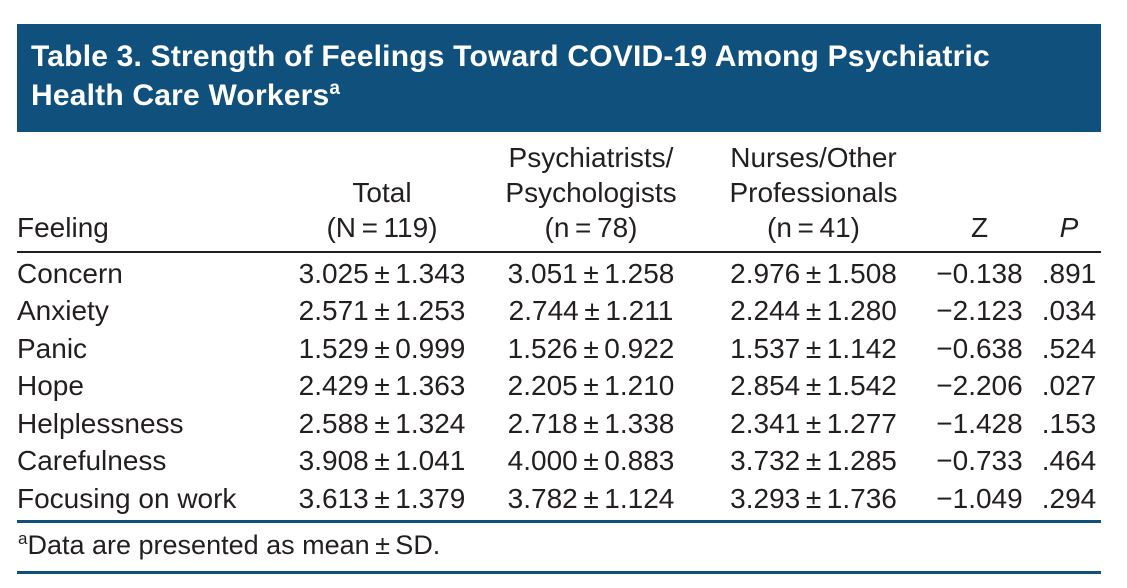 Image resolution: width=1127 pixels, height=588 pixels. Describe the element at coordinates (23, 538) in the screenshot. I see `footnote-marker: a` at that location.